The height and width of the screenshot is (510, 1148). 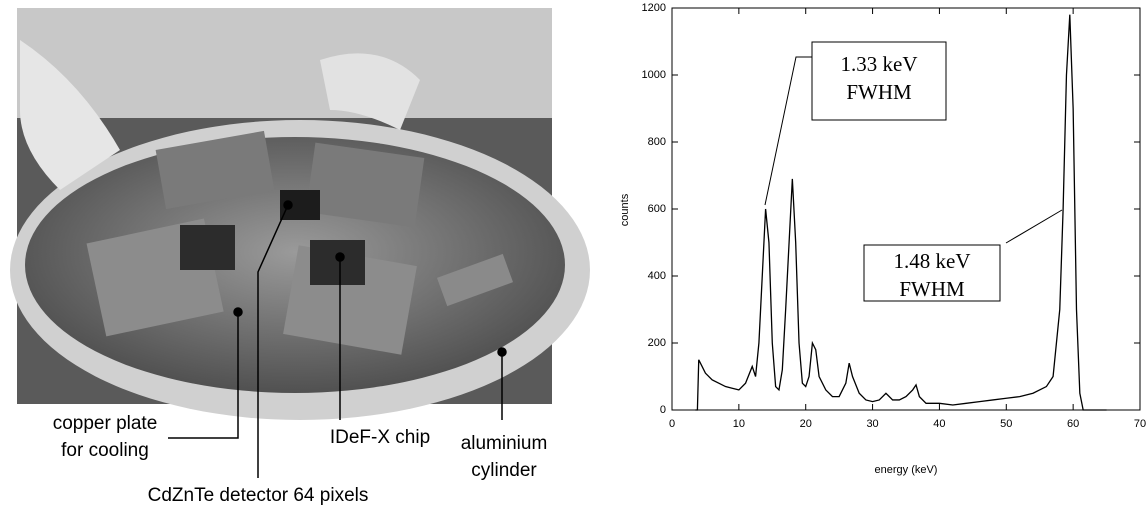 I want to click on x-tick-label: 70, so click(x=1140, y=424).